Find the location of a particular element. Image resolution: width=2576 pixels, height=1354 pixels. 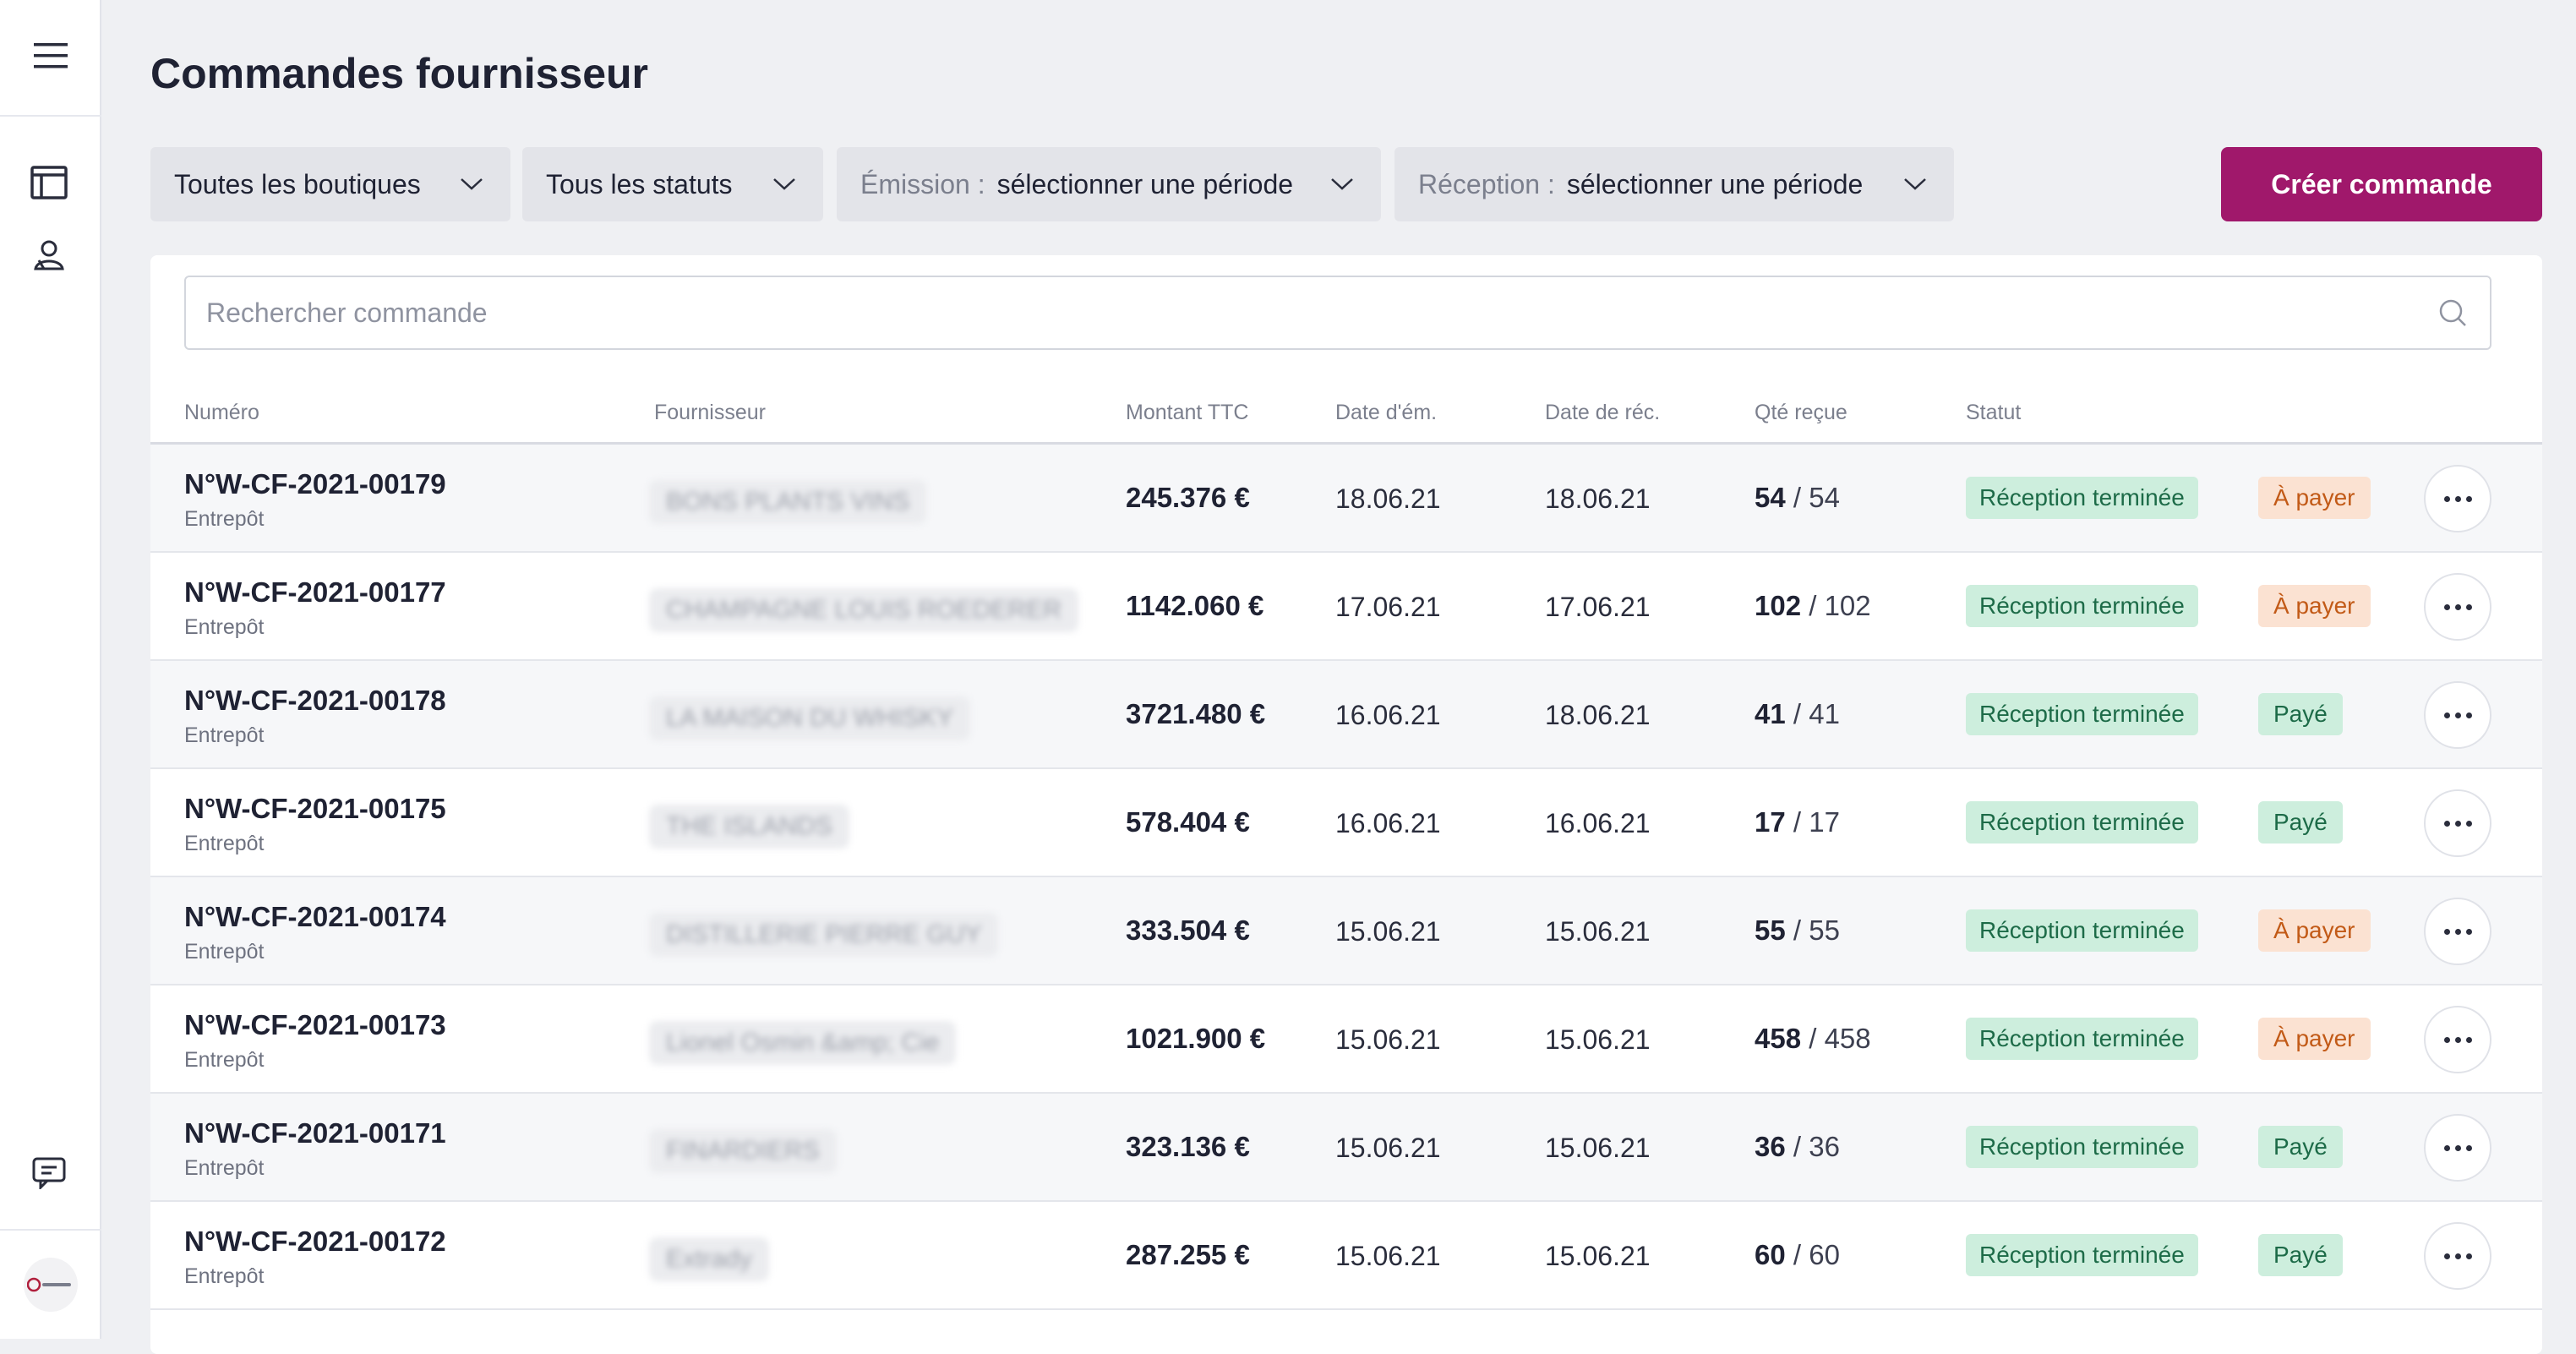

qty-received-value: 54 is located at coordinates (1770, 497).